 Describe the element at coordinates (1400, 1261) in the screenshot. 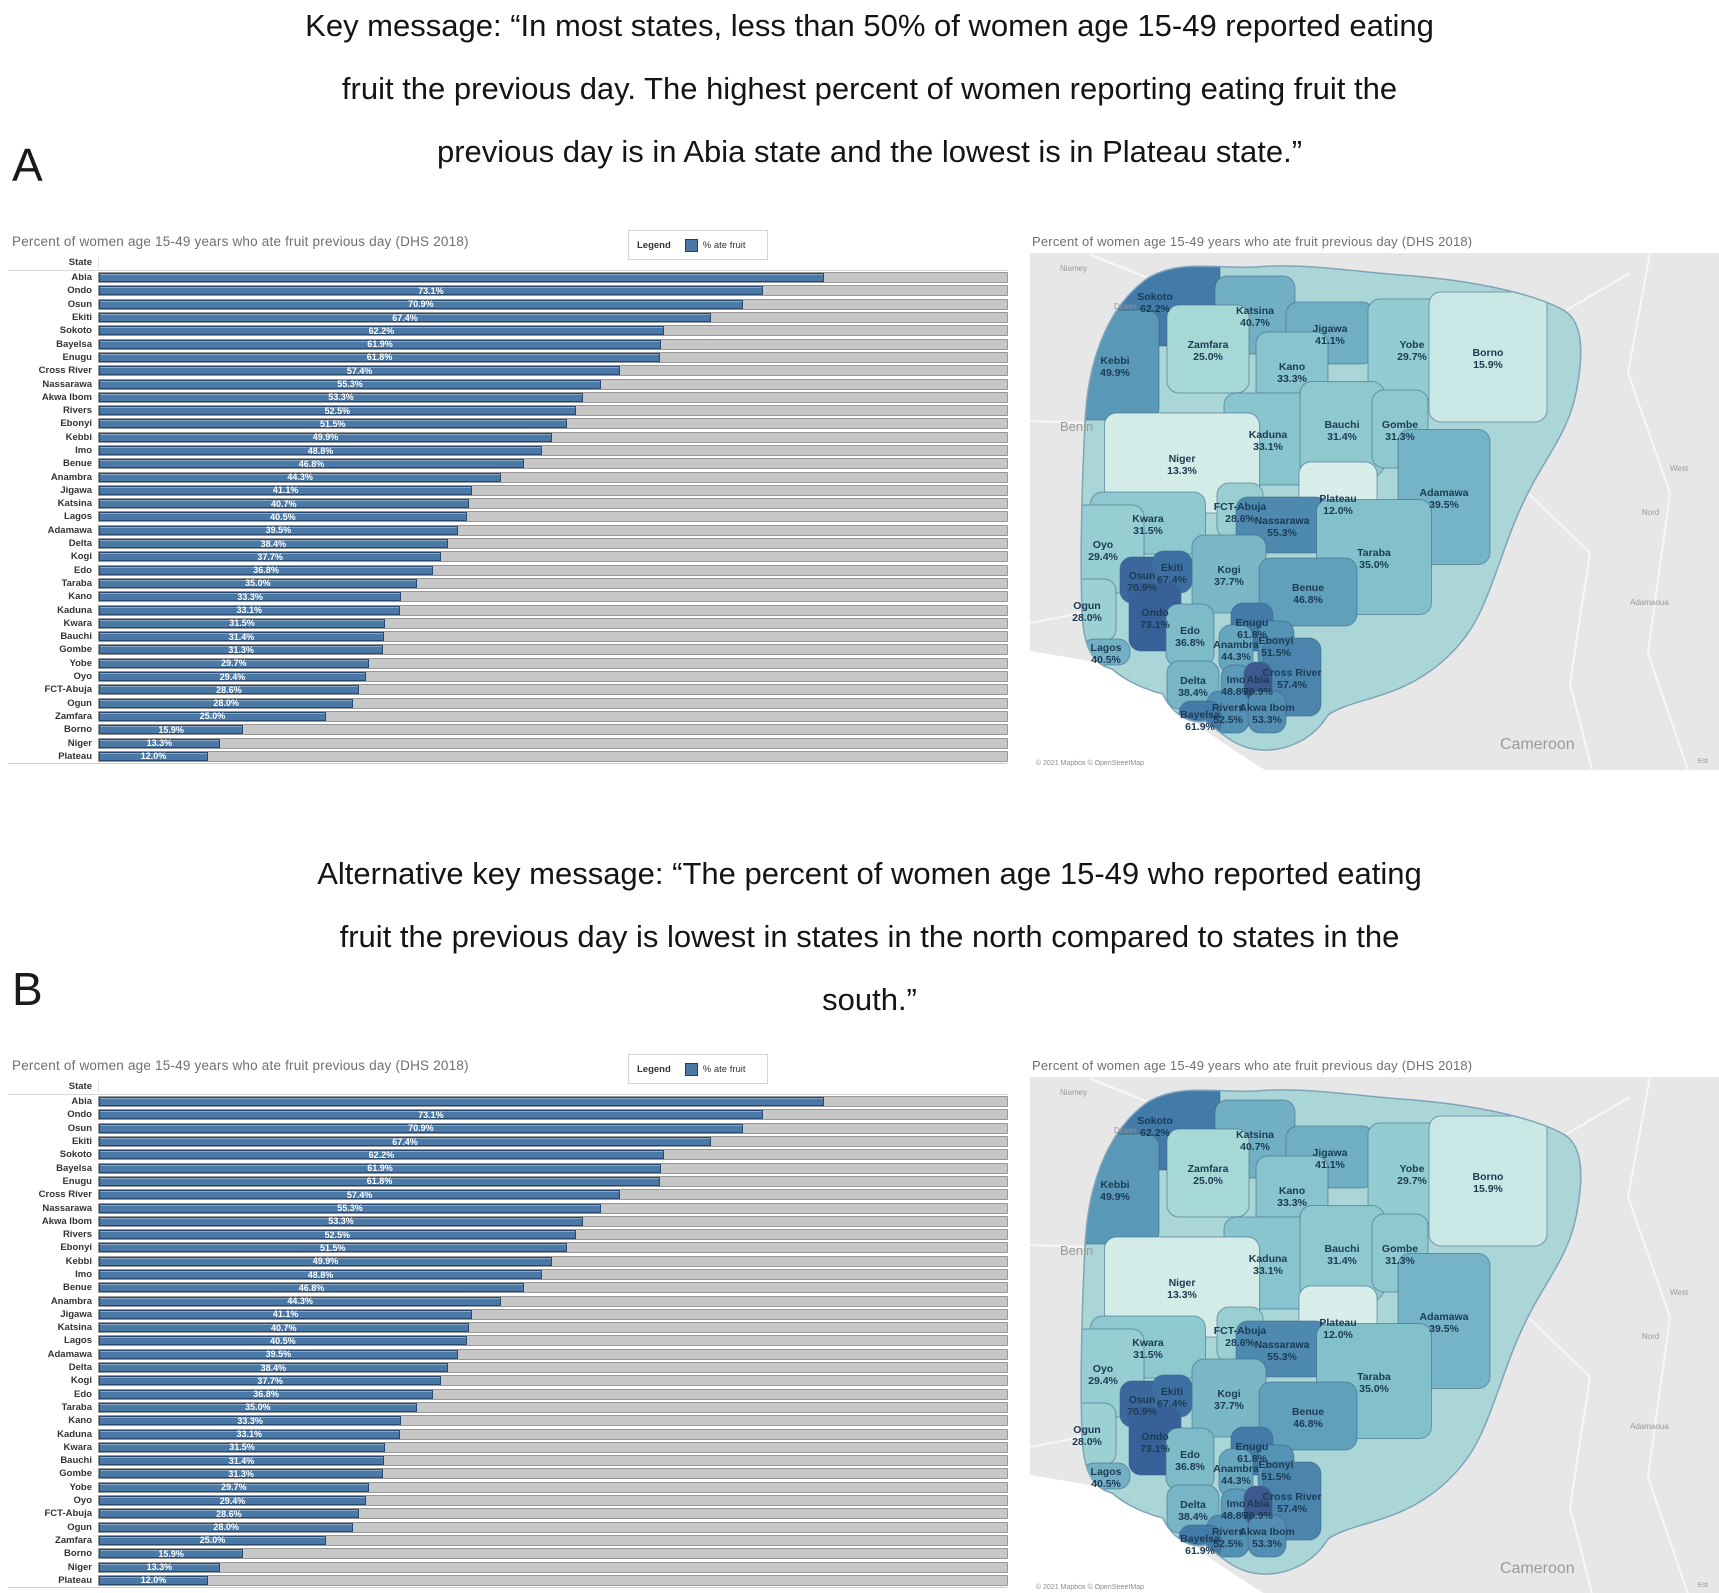

I see `state-value-label: 31.3%` at that location.